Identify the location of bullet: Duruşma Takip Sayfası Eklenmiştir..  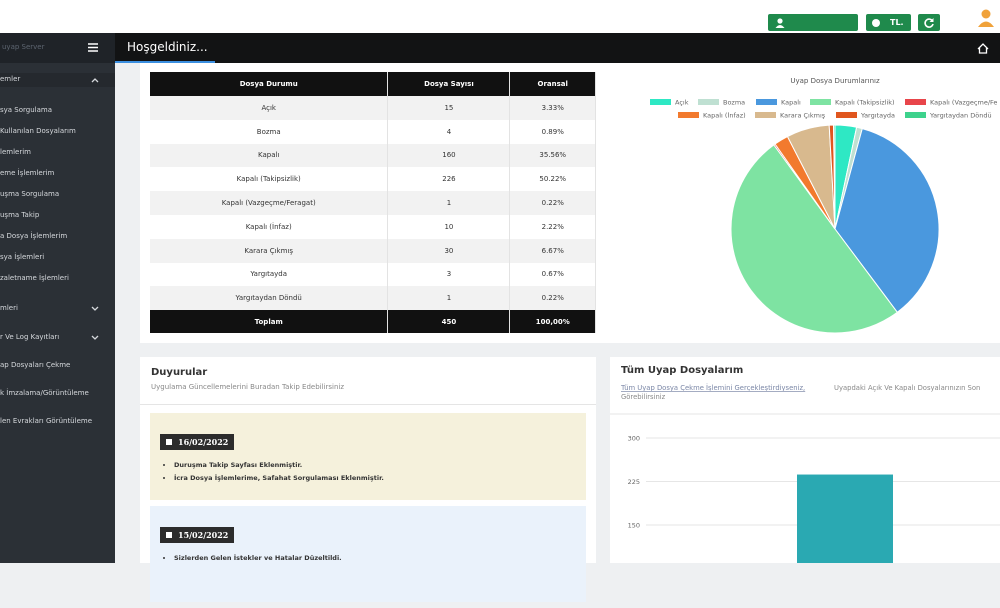
(375, 465).